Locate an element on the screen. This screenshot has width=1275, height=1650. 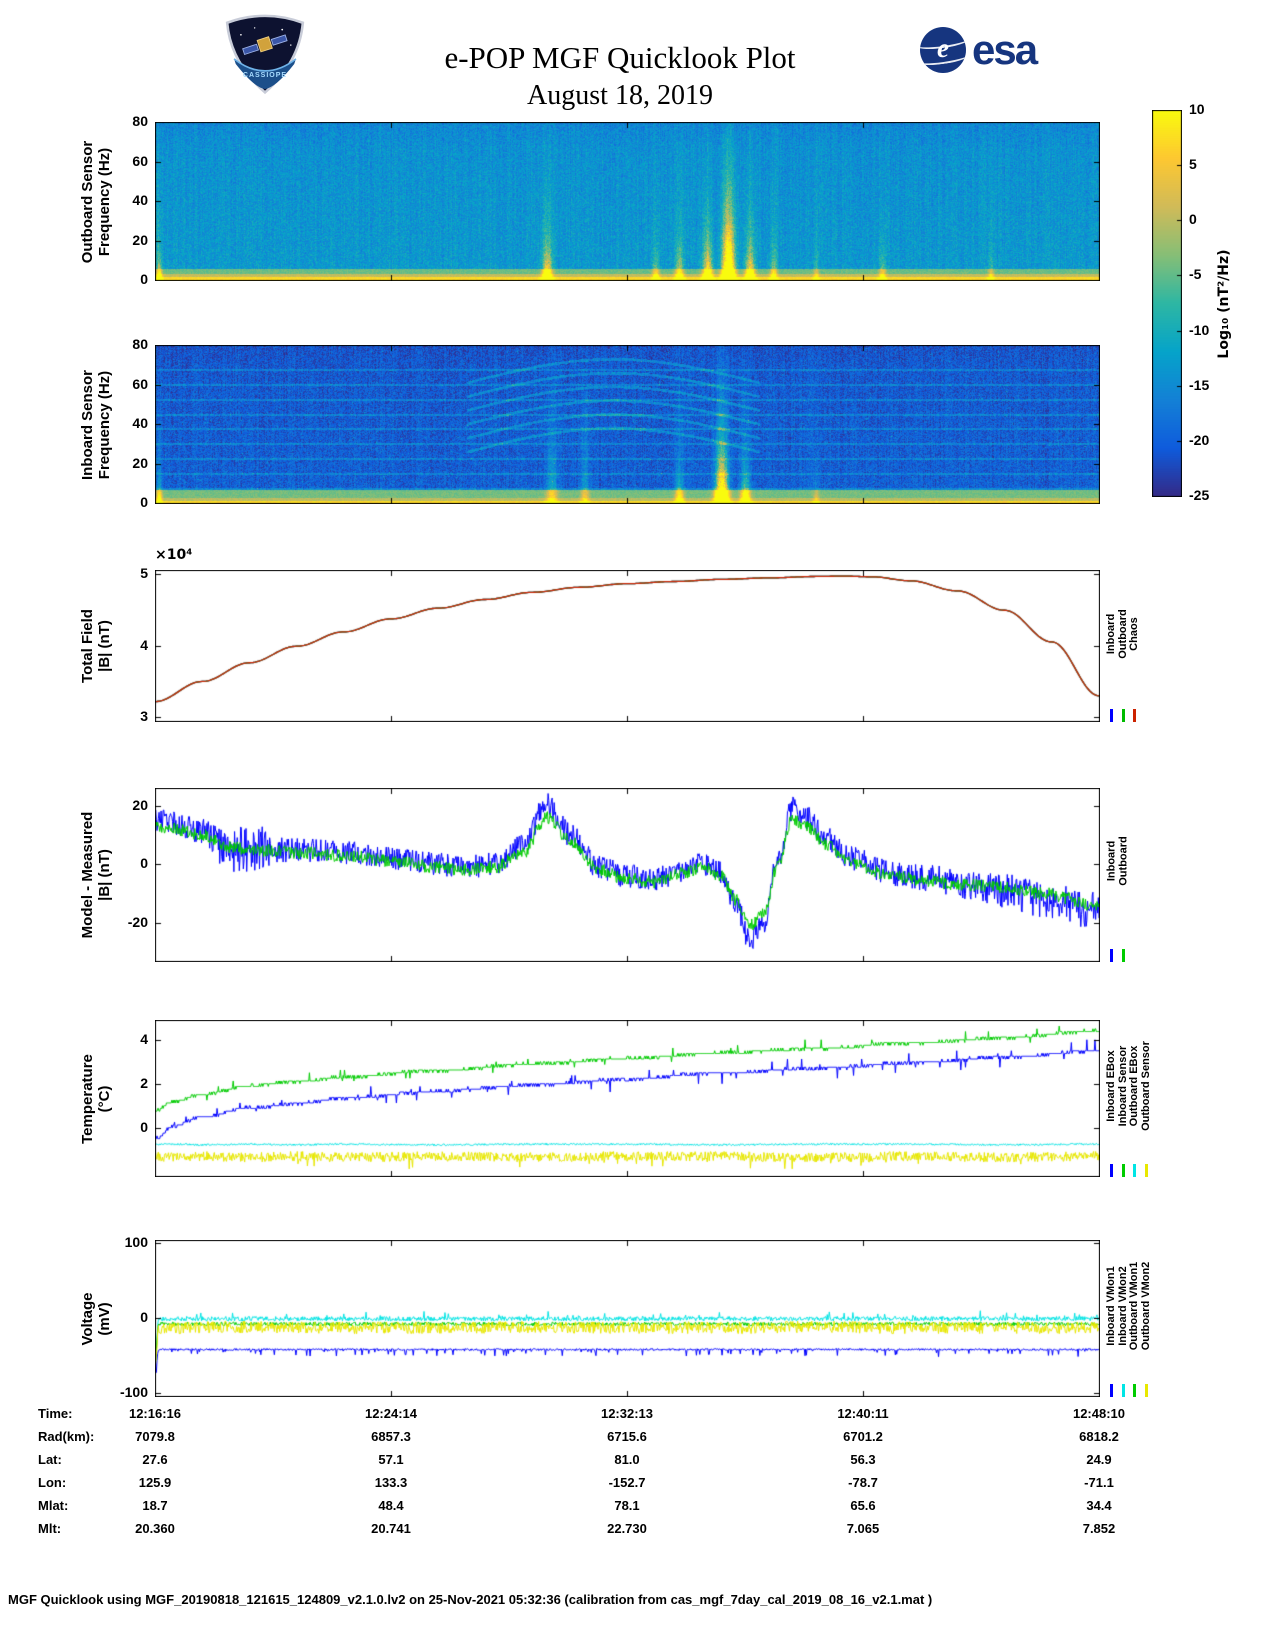
table-cell: 125.9 is located at coordinates (155, 1482).